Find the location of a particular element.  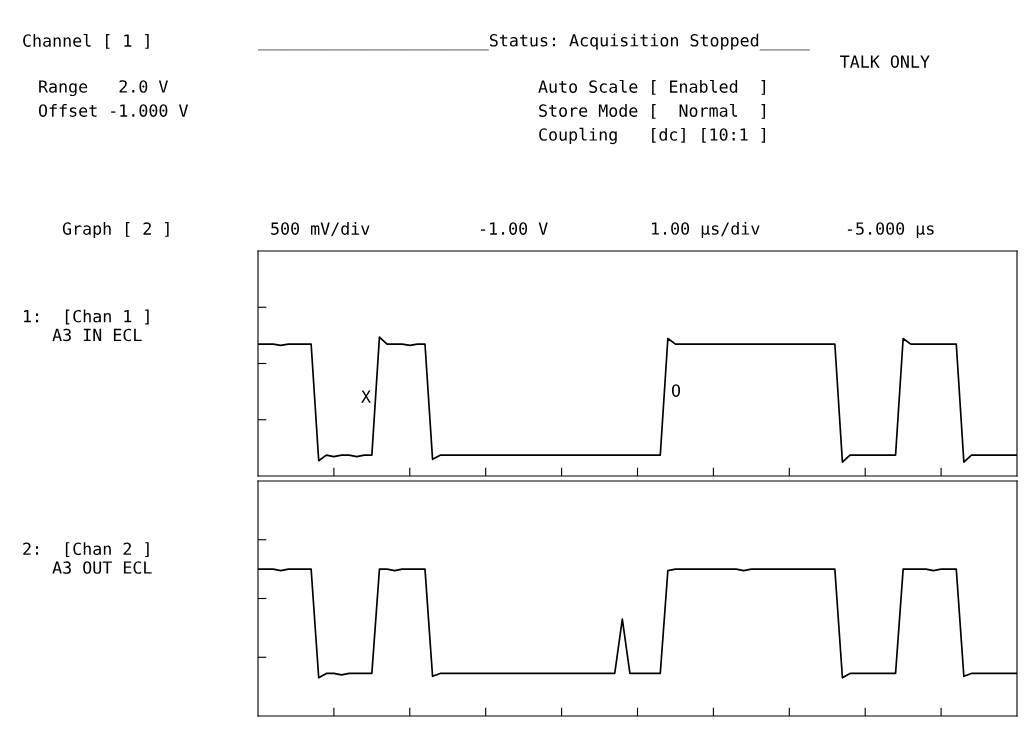

text: Channel [ 1 ] is located at coordinates (86, 41).